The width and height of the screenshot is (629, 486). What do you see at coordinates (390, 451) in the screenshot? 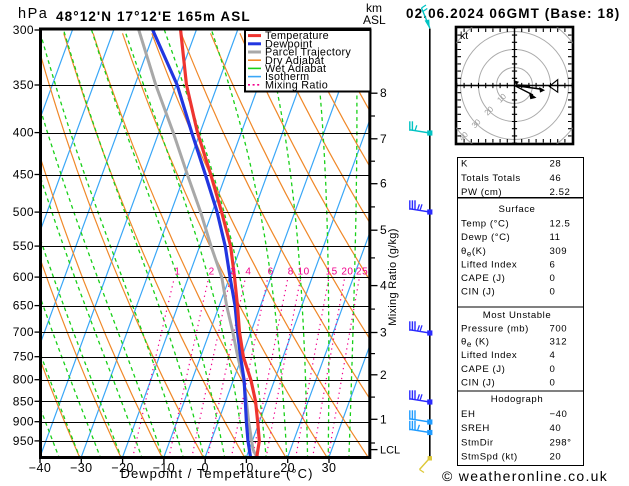
I see `svg-text: LCL` at bounding box center [390, 451].